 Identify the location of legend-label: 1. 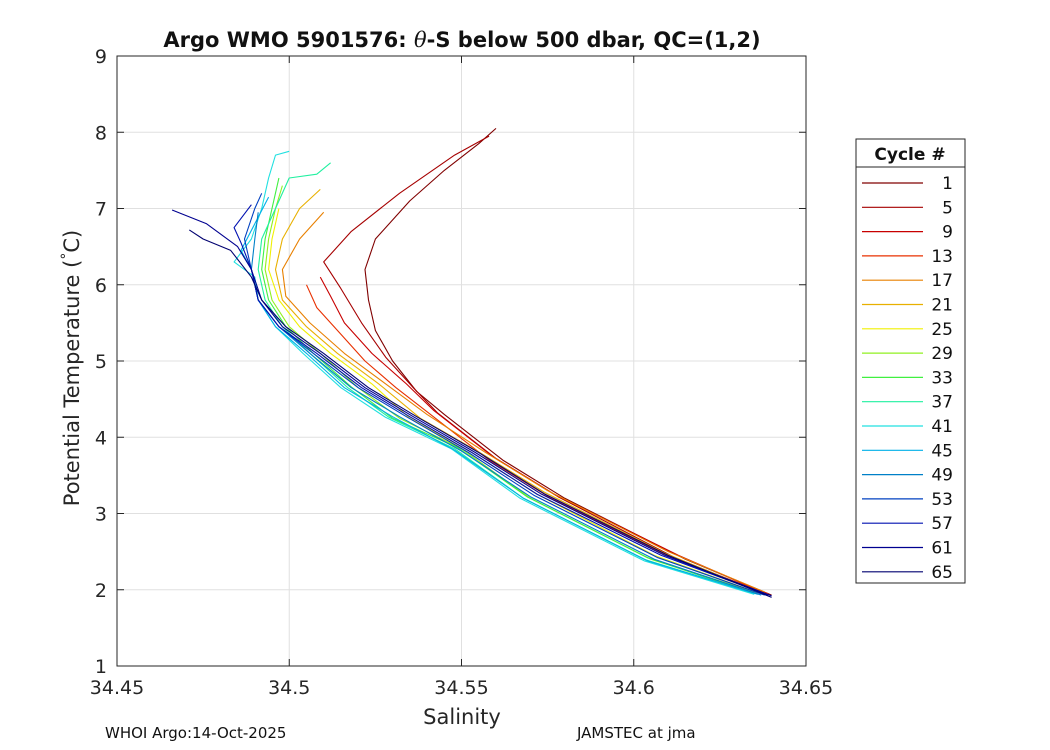
(947, 184).